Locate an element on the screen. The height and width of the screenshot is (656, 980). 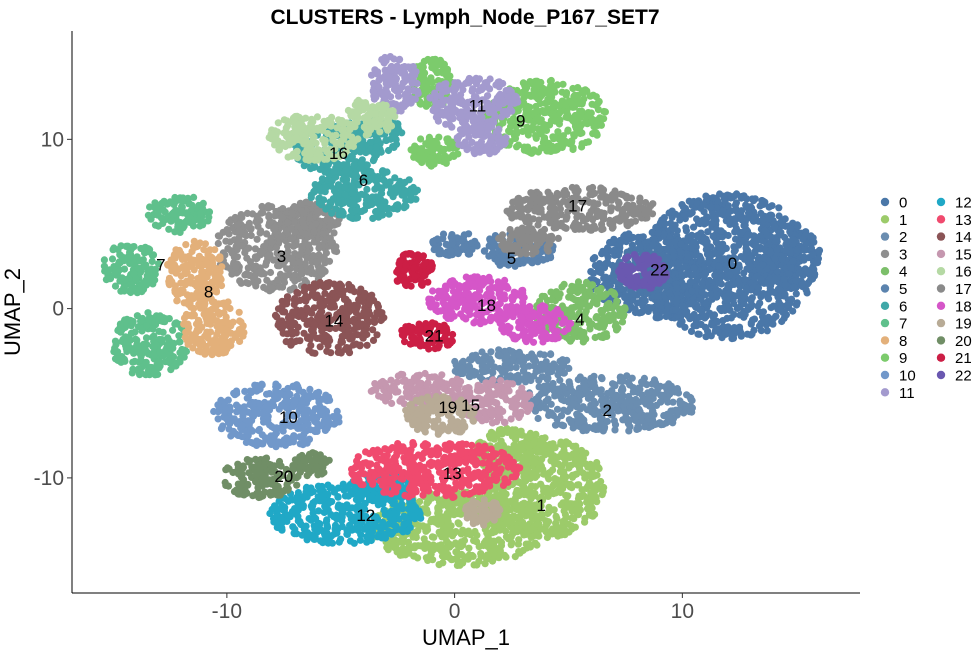
cluster-5-point is located at coordinates (443, 234).